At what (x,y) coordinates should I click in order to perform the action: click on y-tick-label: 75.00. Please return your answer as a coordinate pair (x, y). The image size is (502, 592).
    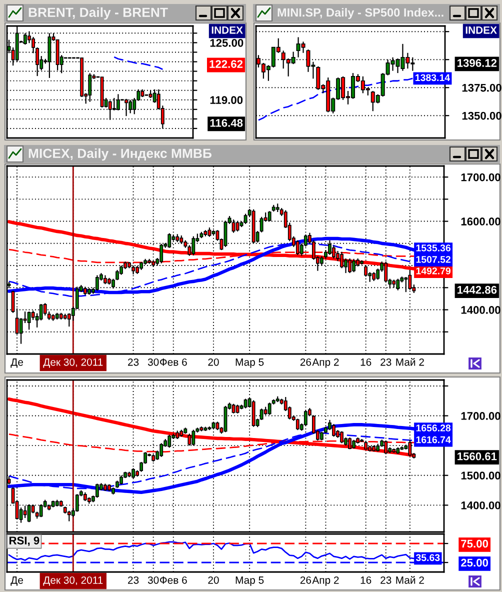
    Looking at the image, I should click on (474, 544).